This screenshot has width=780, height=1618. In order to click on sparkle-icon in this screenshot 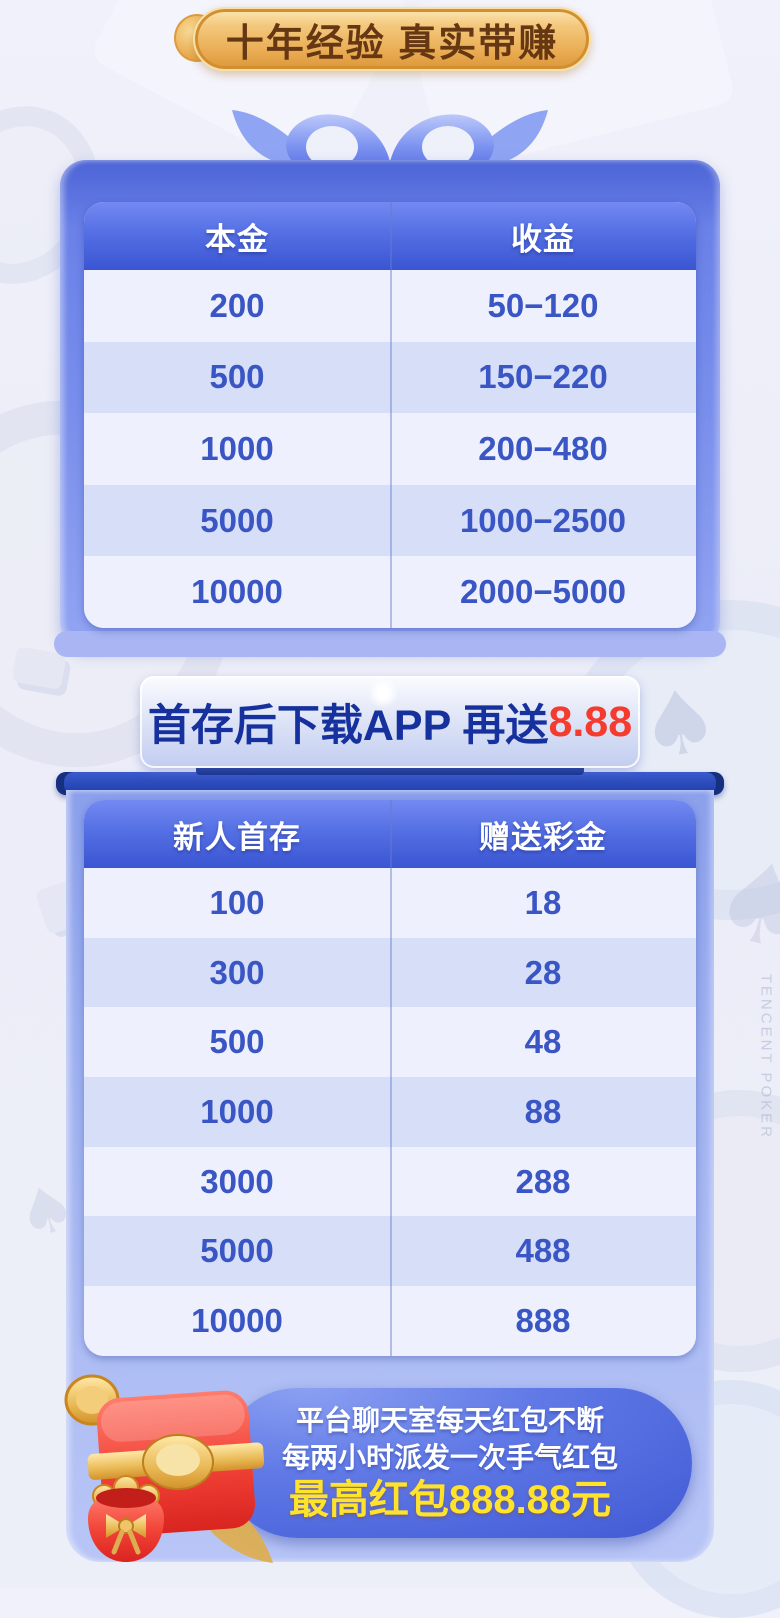, I will do `click(383, 693)`.